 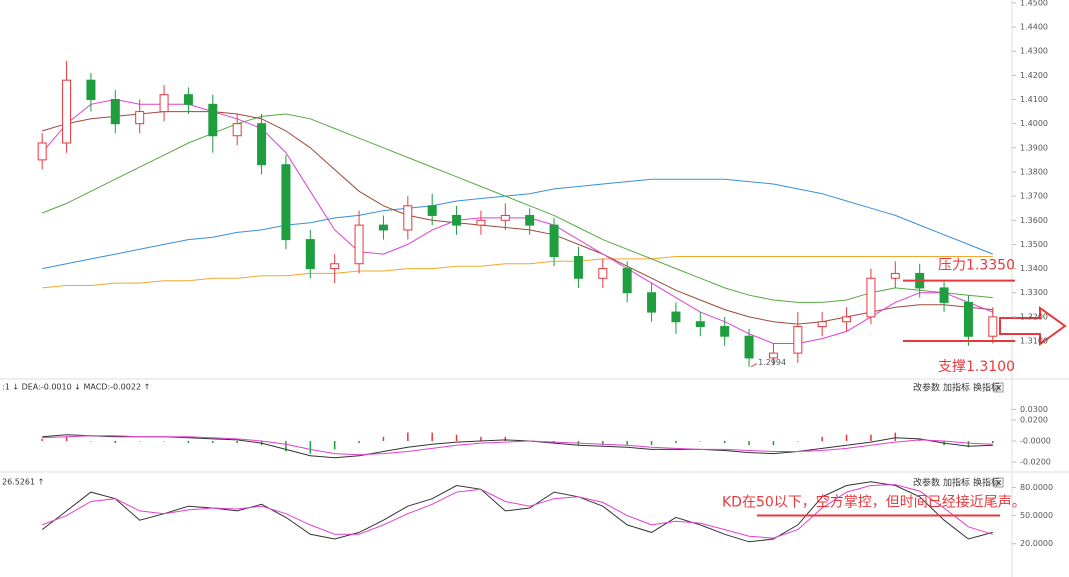 I want to click on y-tick-label: 1.3400, so click(x=1034, y=268).